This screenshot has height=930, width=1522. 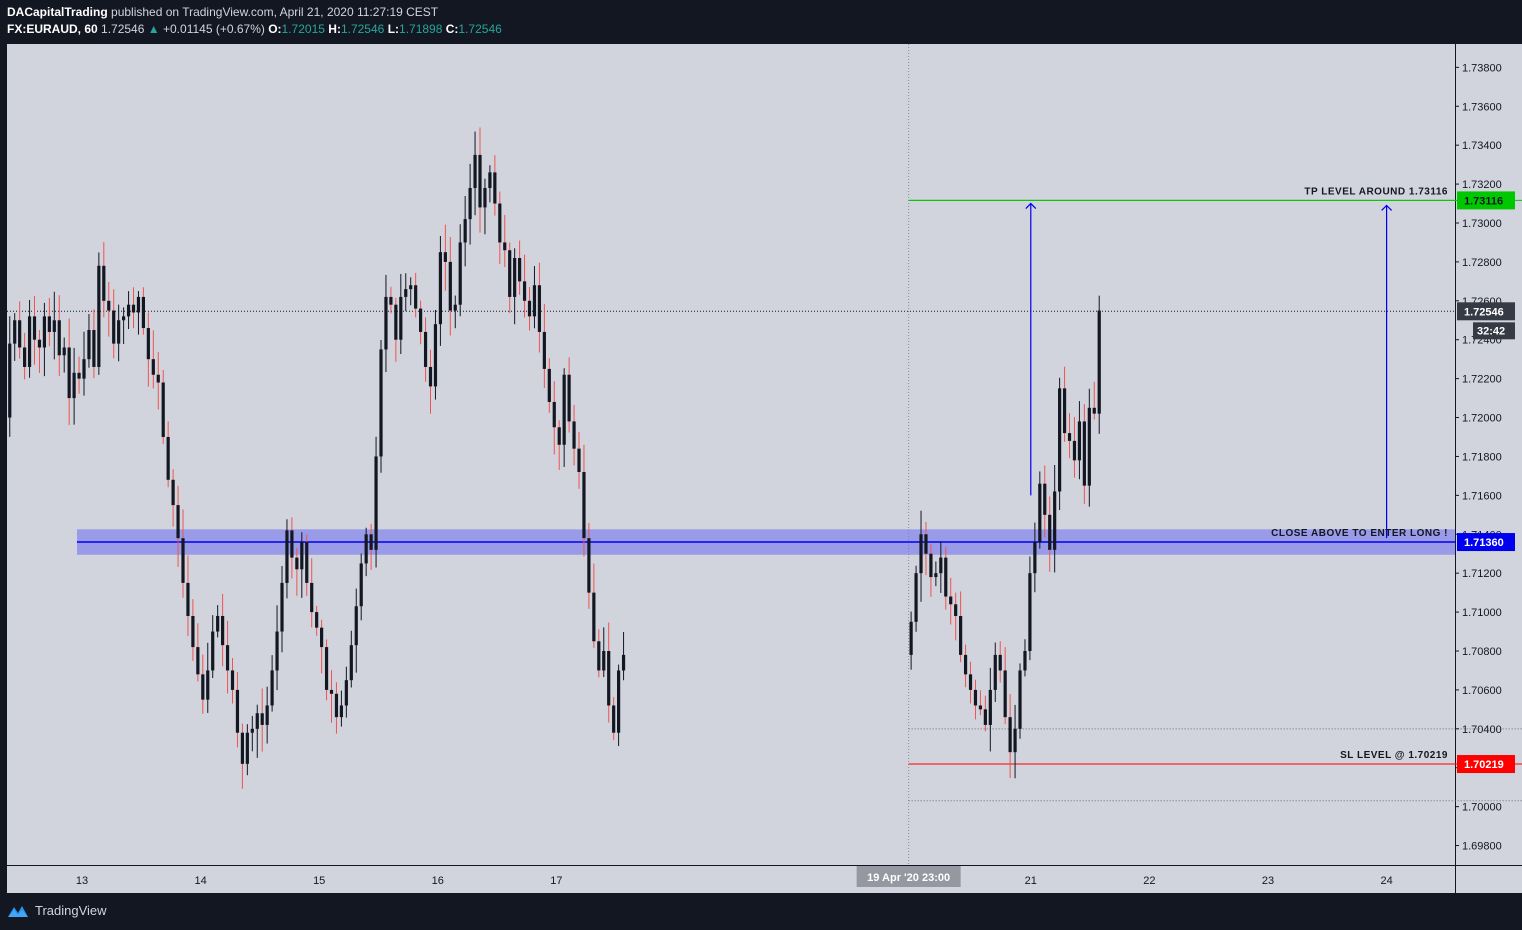 What do you see at coordinates (421, 29) in the screenshot?
I see `low-value: 1.71898` at bounding box center [421, 29].